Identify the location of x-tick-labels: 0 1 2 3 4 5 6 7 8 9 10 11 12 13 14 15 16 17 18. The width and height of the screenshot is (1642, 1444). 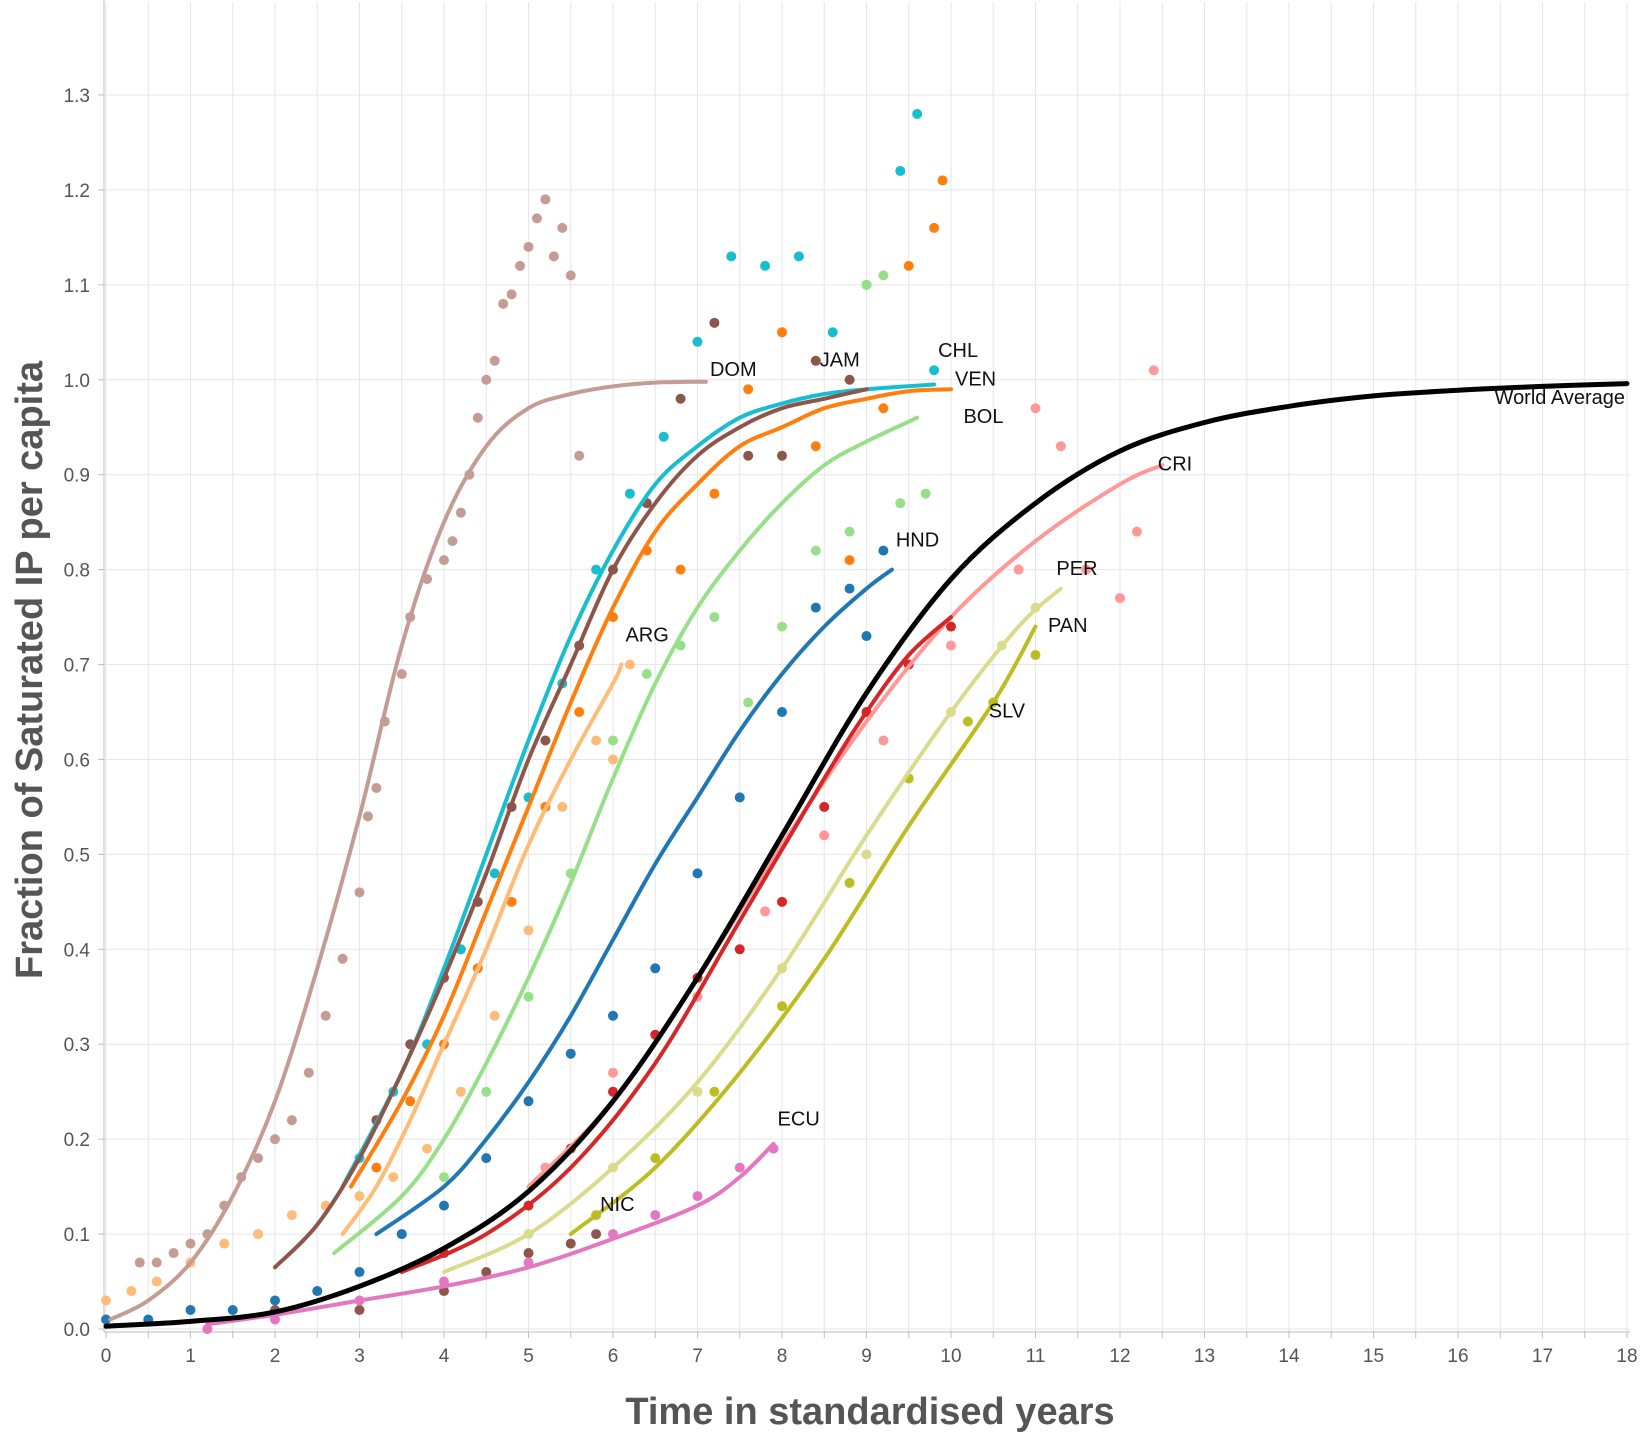
(869, 1356).